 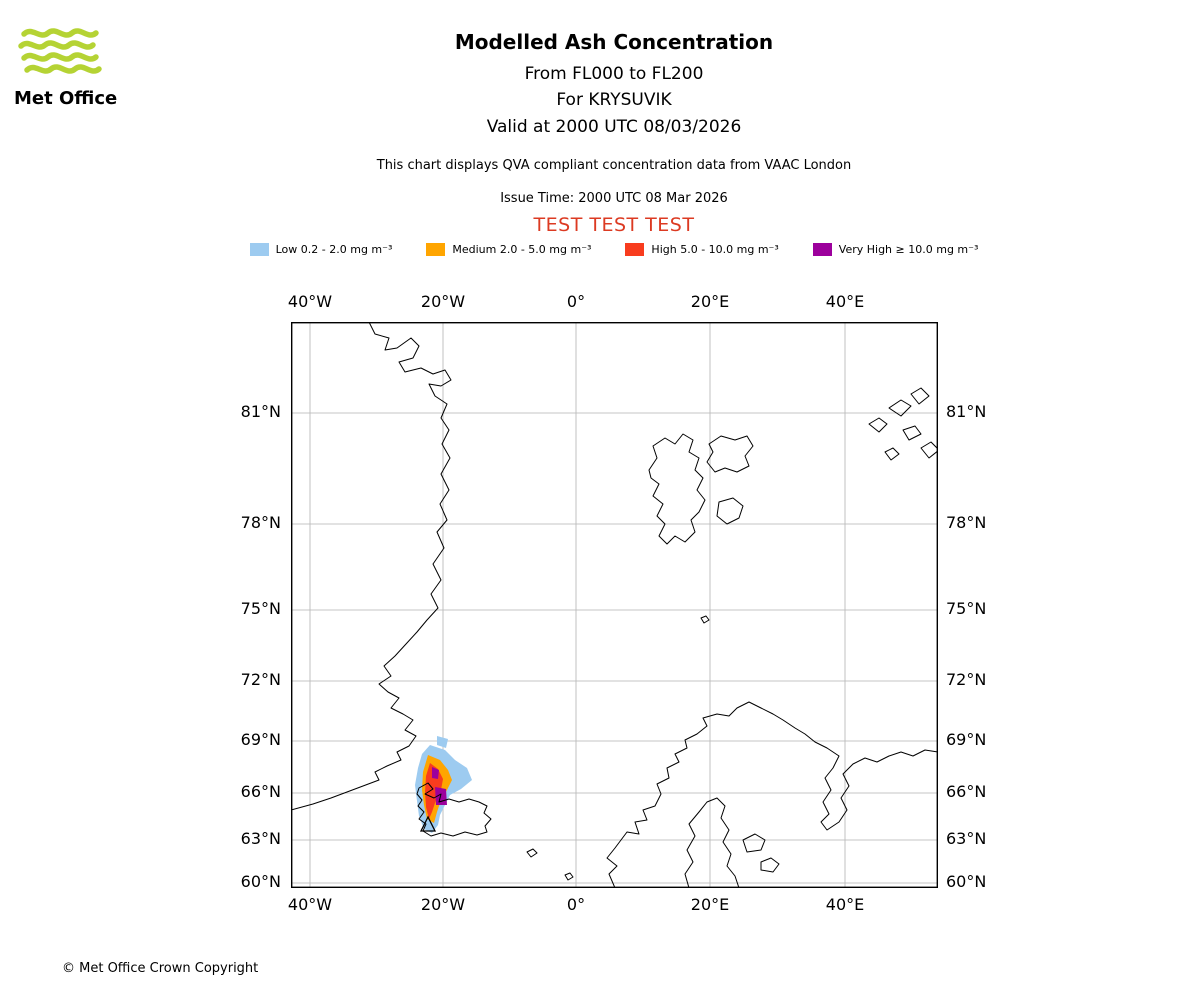 What do you see at coordinates (712, 843) in the screenshot?
I see `coast-gulf-of-bothnia` at bounding box center [712, 843].